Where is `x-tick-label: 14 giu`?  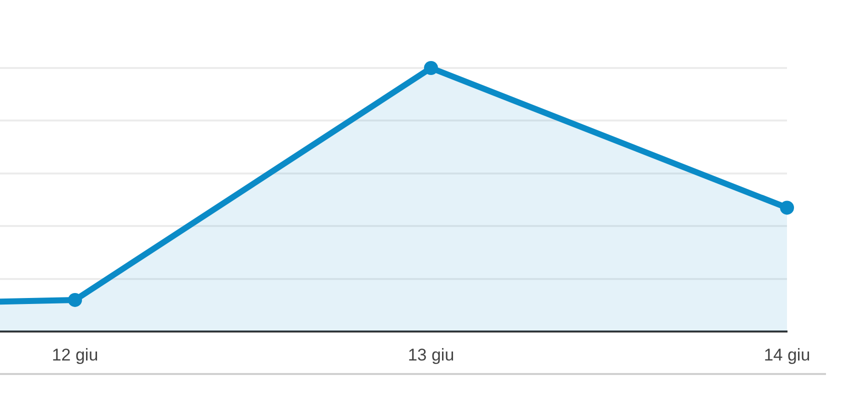 x-tick-label: 14 giu is located at coordinates (787, 354).